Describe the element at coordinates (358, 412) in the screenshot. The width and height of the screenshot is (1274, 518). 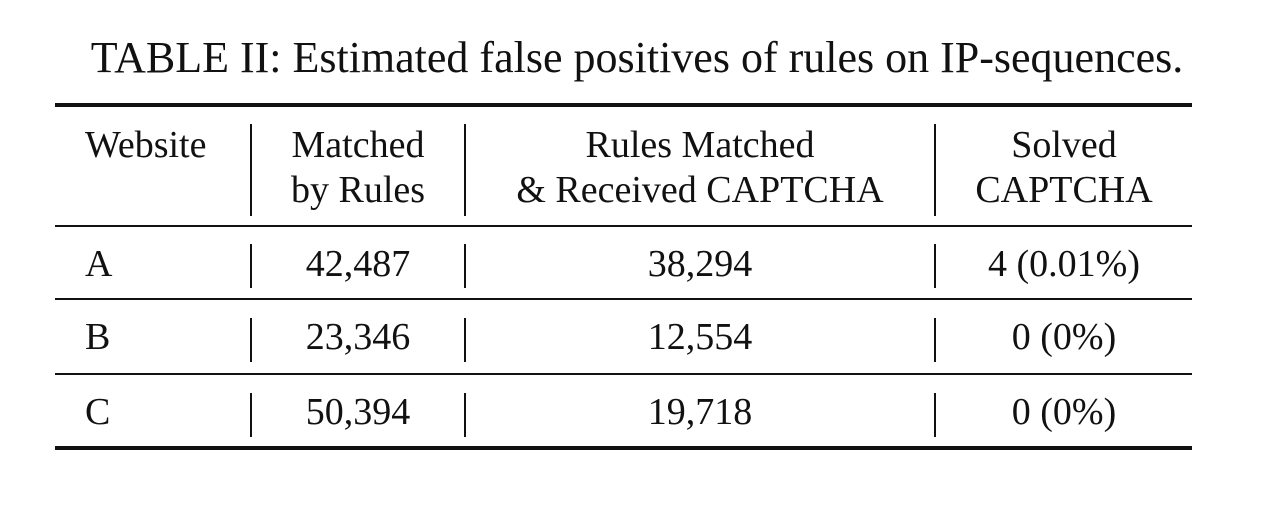
I see `row-c-matched: 50,394` at that location.